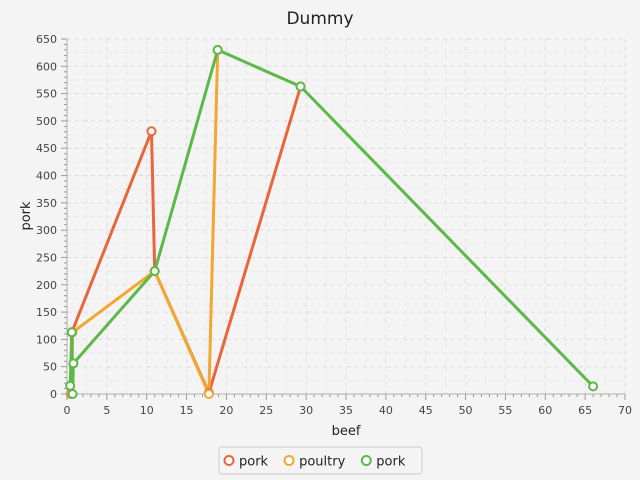 The image size is (640, 480). What do you see at coordinates (426, 410) in the screenshot?
I see `x-tick-label: 45` at bounding box center [426, 410].